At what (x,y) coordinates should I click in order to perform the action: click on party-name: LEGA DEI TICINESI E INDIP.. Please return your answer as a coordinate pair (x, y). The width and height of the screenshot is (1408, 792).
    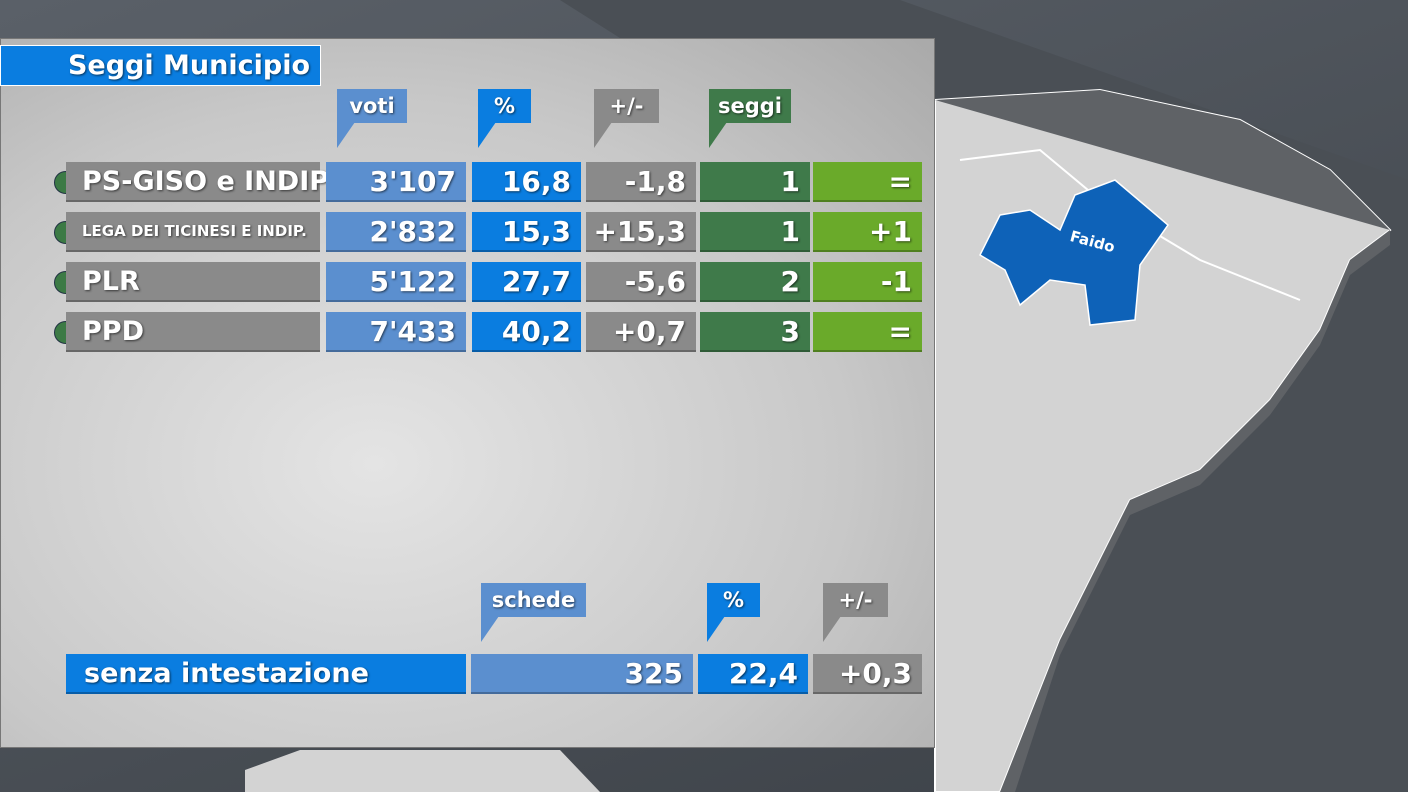
    Looking at the image, I should click on (193, 232).